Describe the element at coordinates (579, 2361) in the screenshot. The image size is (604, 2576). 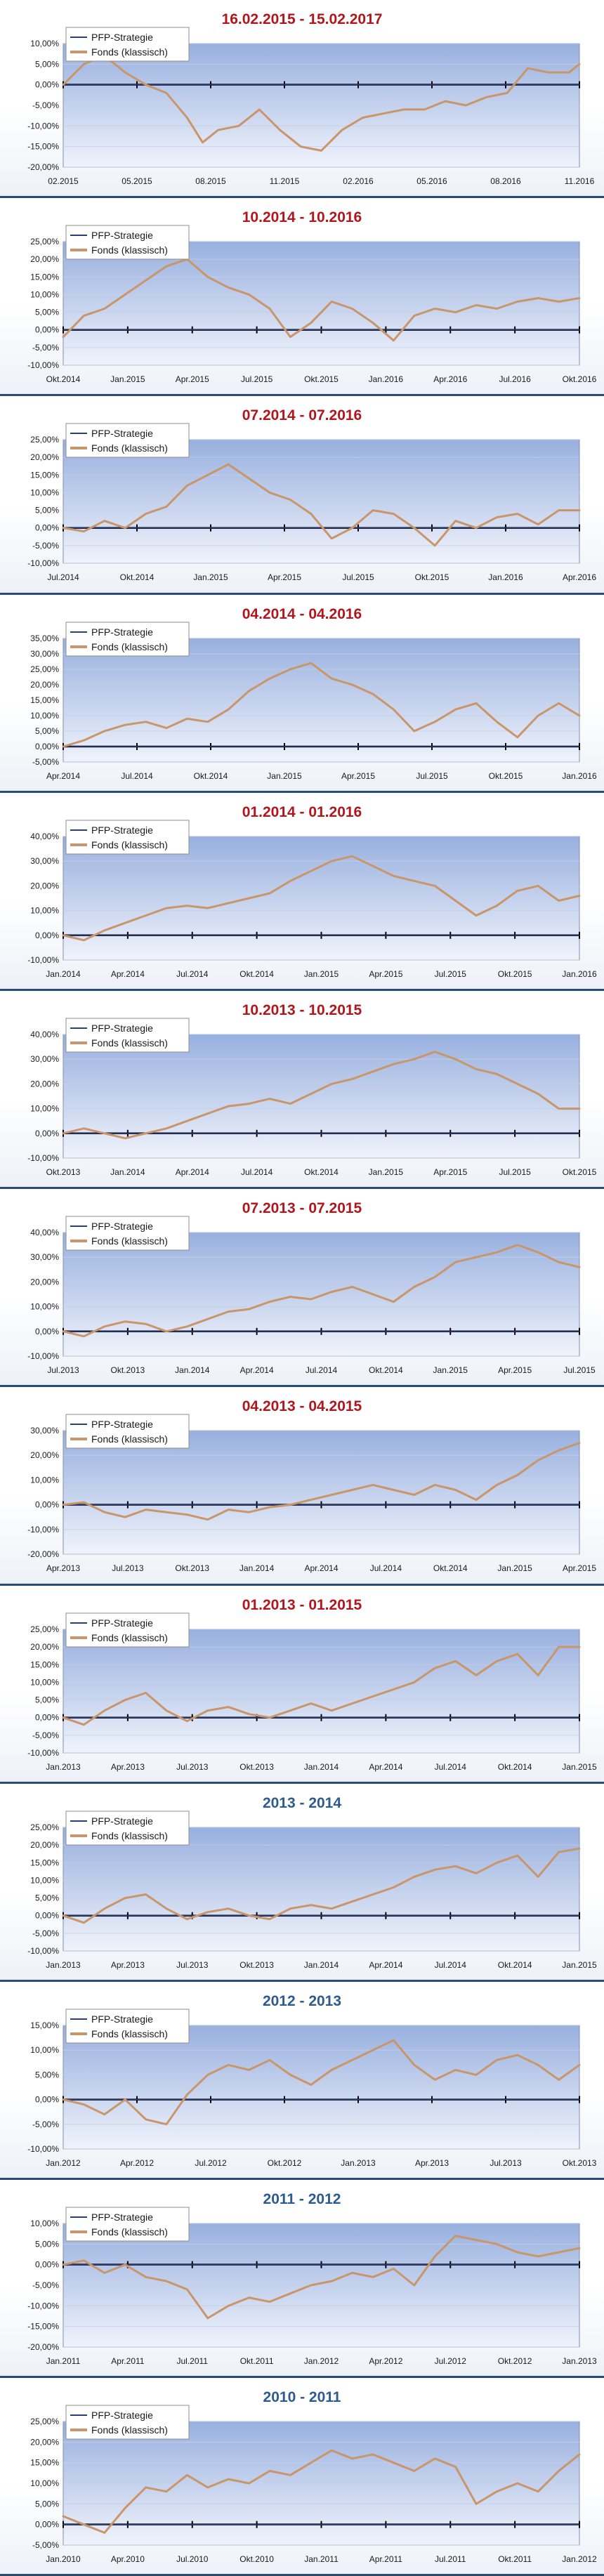
I see `x-tick-label: Jan.2013` at that location.